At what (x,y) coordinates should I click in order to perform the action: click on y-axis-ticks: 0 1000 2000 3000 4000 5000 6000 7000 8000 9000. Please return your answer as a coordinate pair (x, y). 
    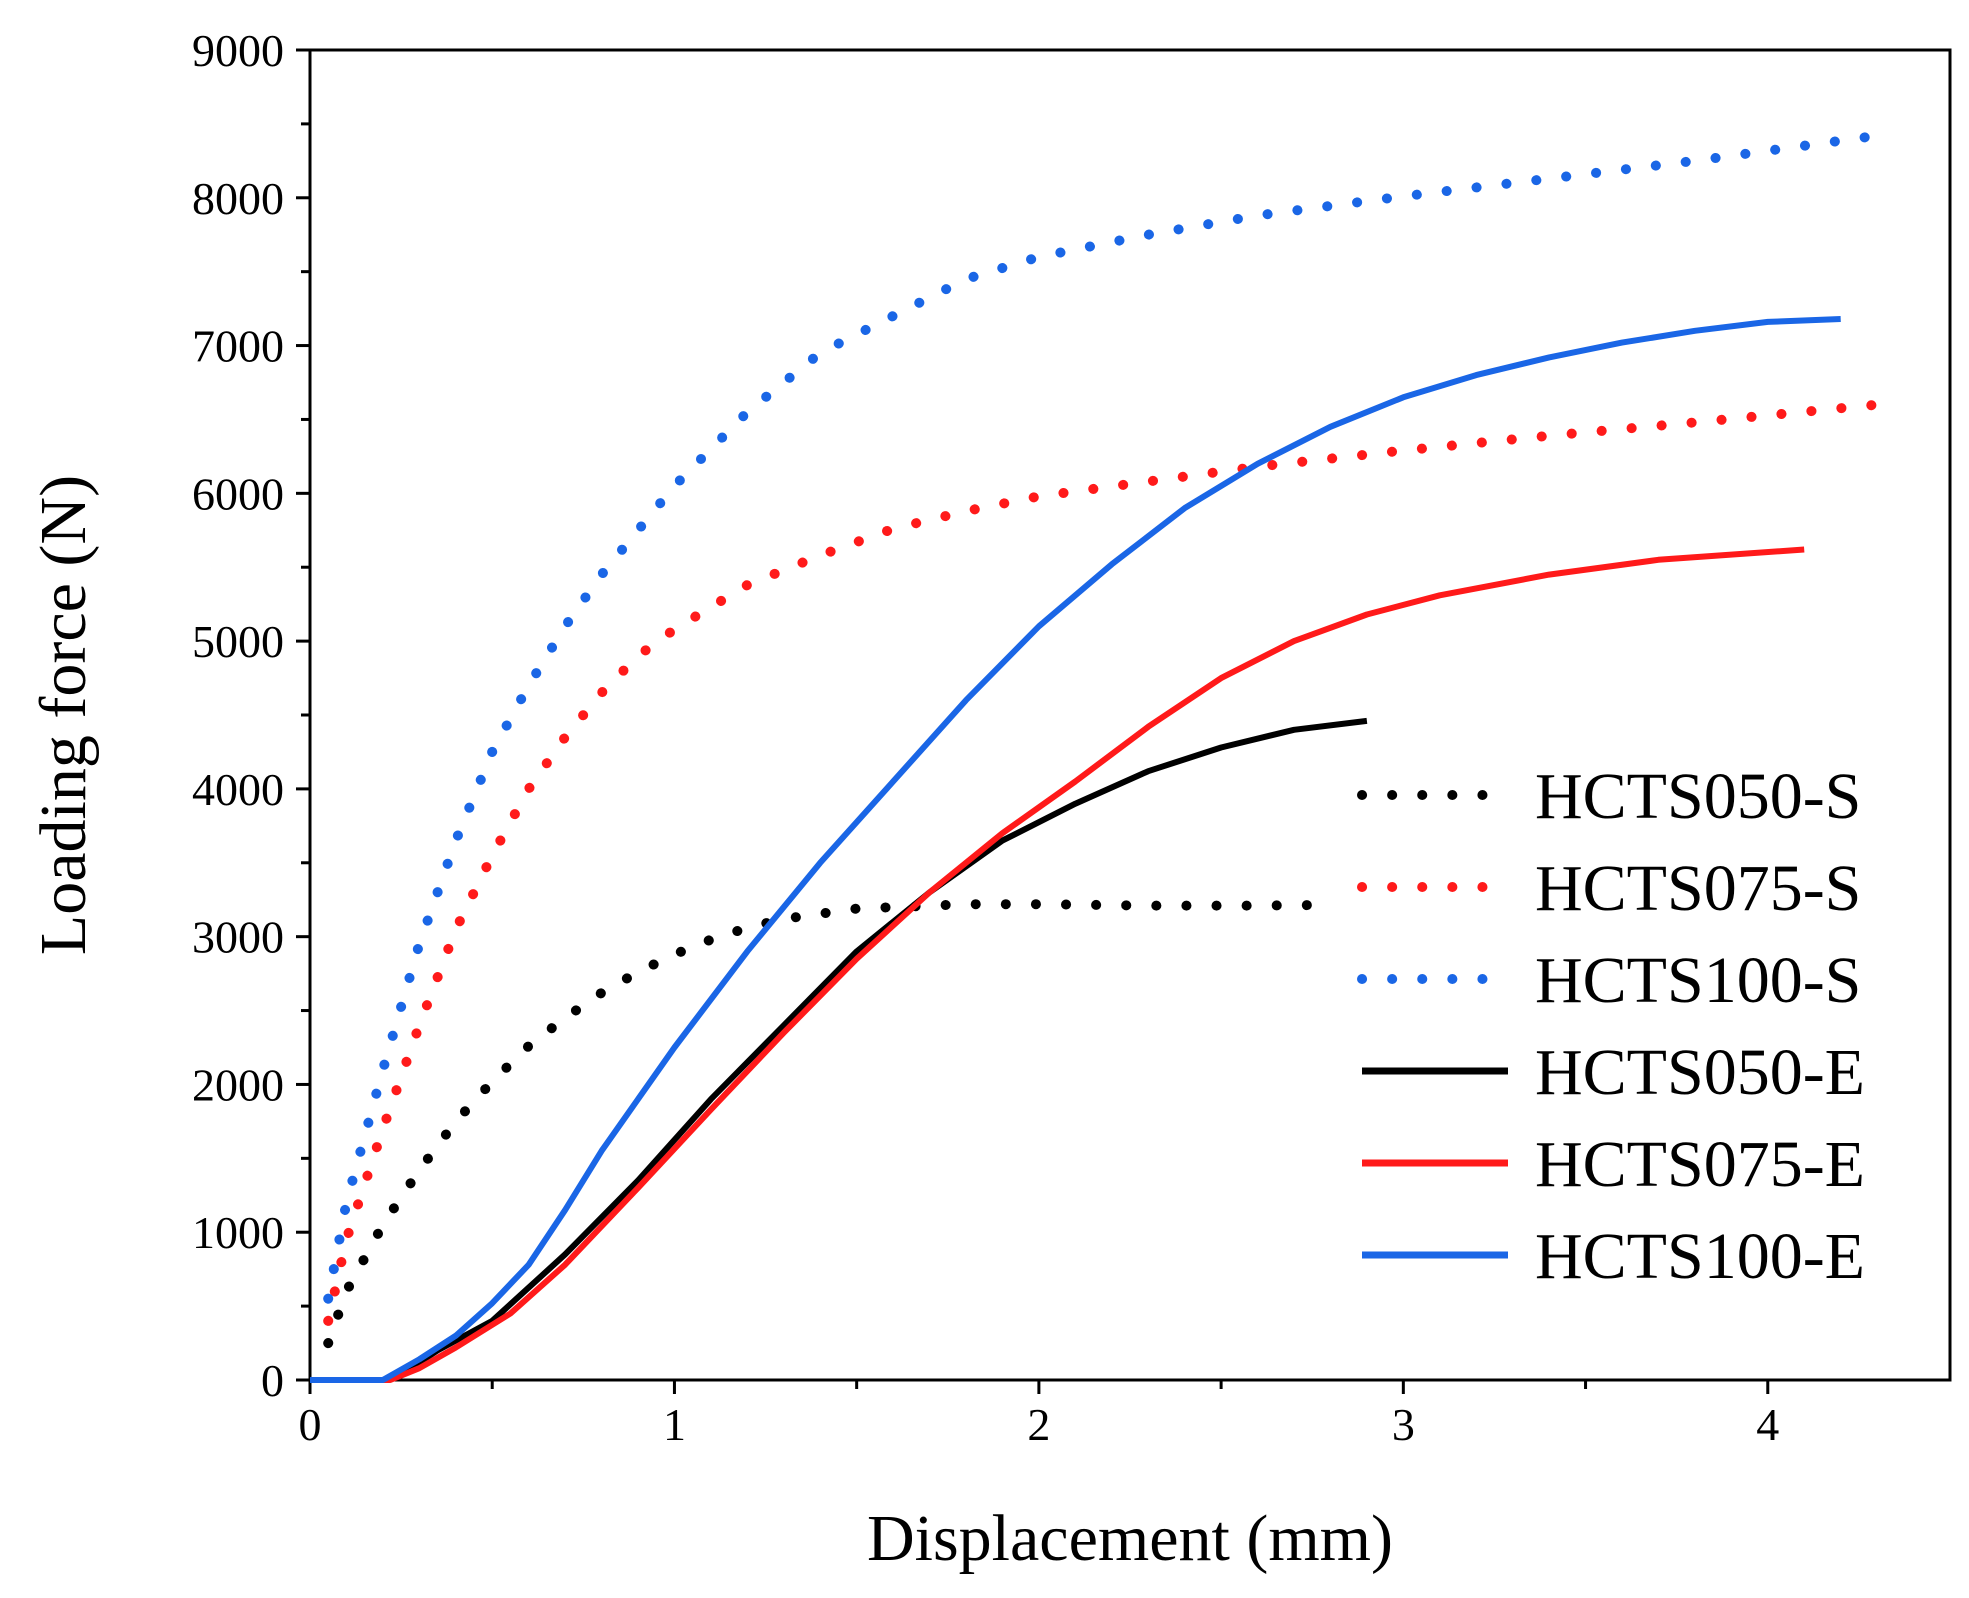
    Looking at the image, I should click on (251, 715).